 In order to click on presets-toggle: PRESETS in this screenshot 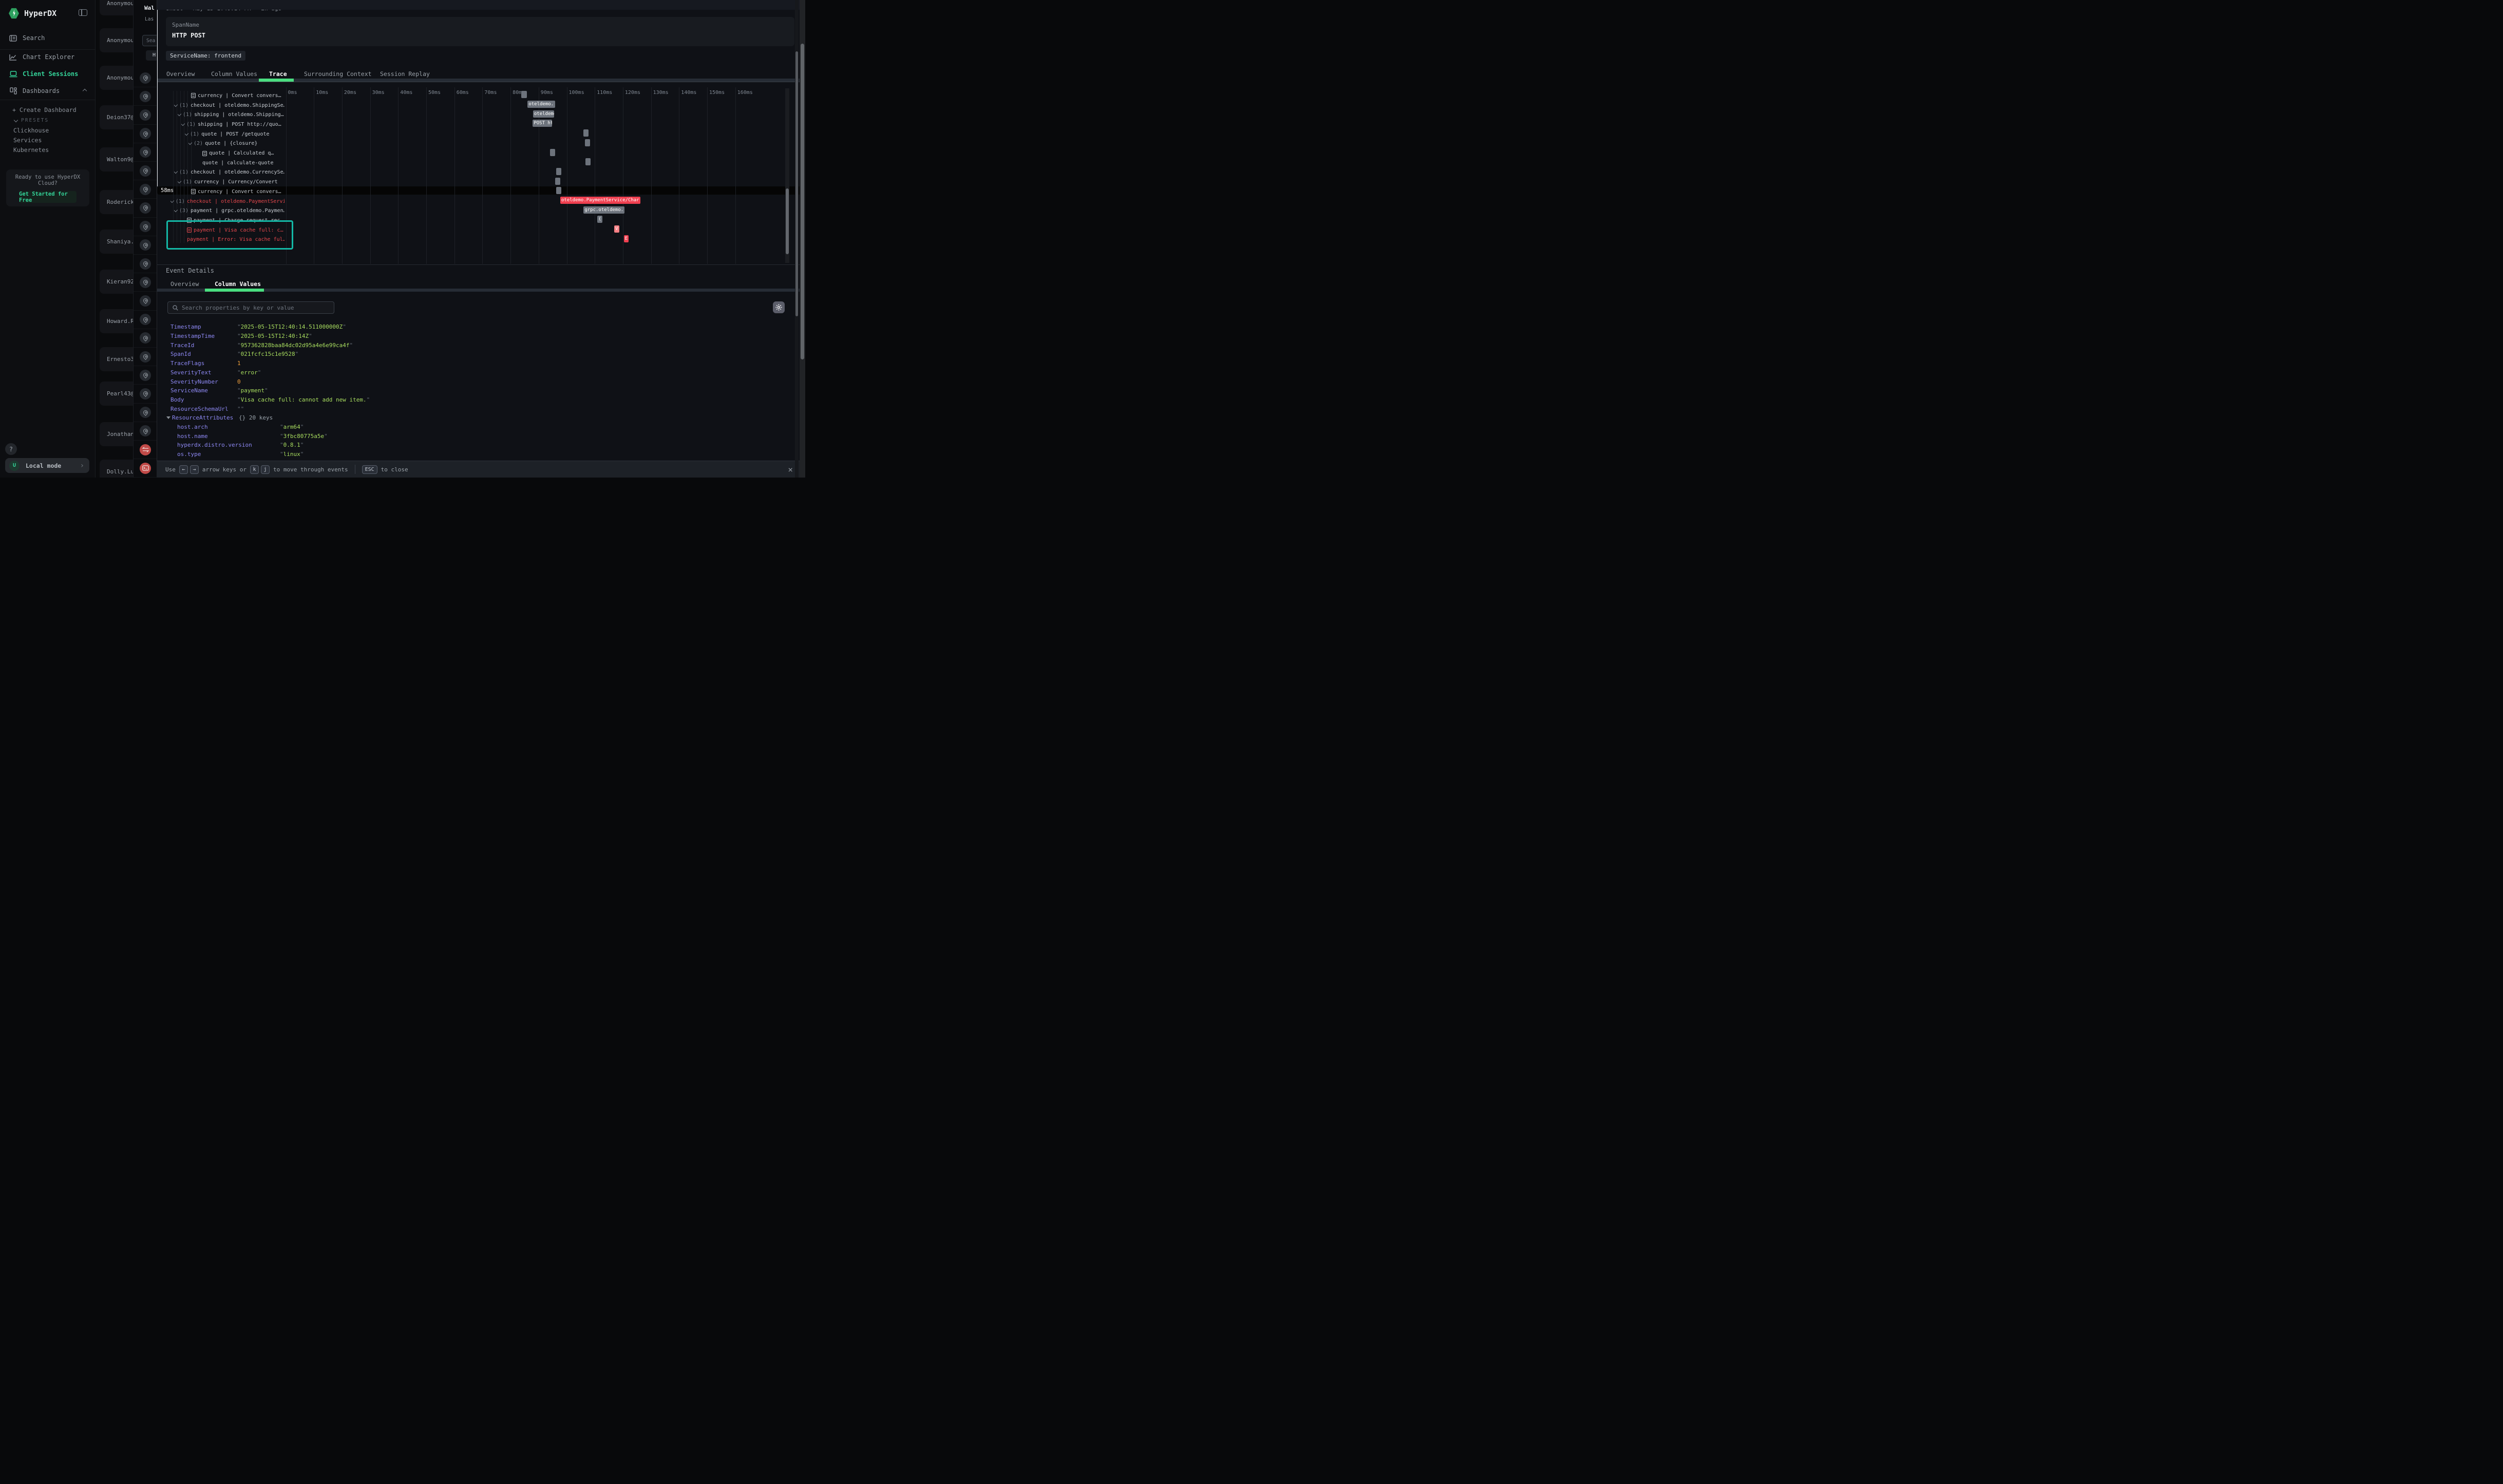, I will do `click(31, 120)`.